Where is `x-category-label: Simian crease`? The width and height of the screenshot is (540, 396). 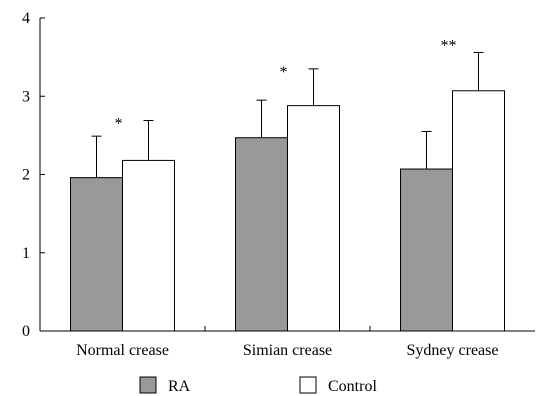 x-category-label: Simian crease is located at coordinates (287, 350).